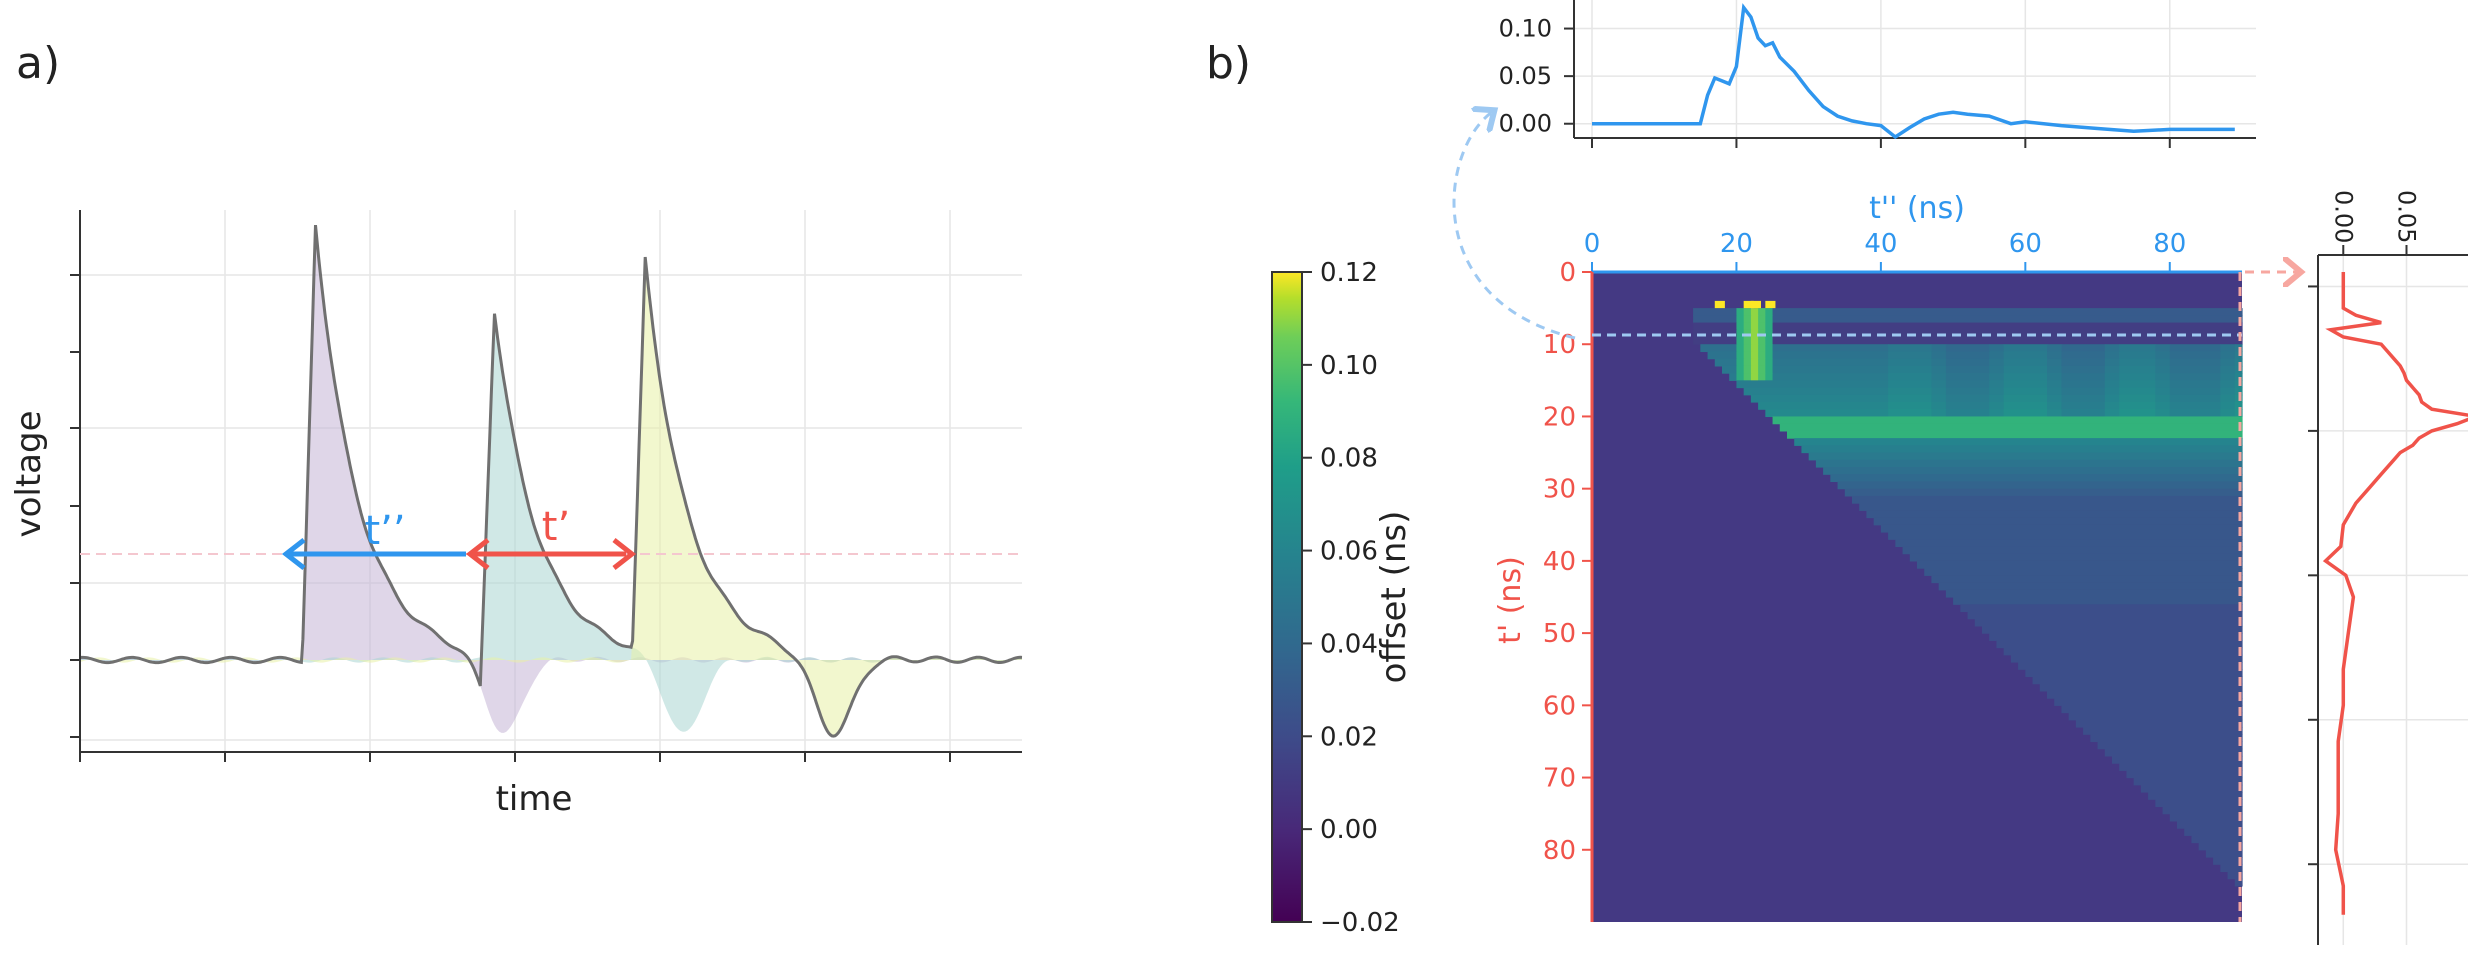 The height and width of the screenshot is (960, 2468). I want to click on right-x-tick-label: 0.05, so click(2407, 216).